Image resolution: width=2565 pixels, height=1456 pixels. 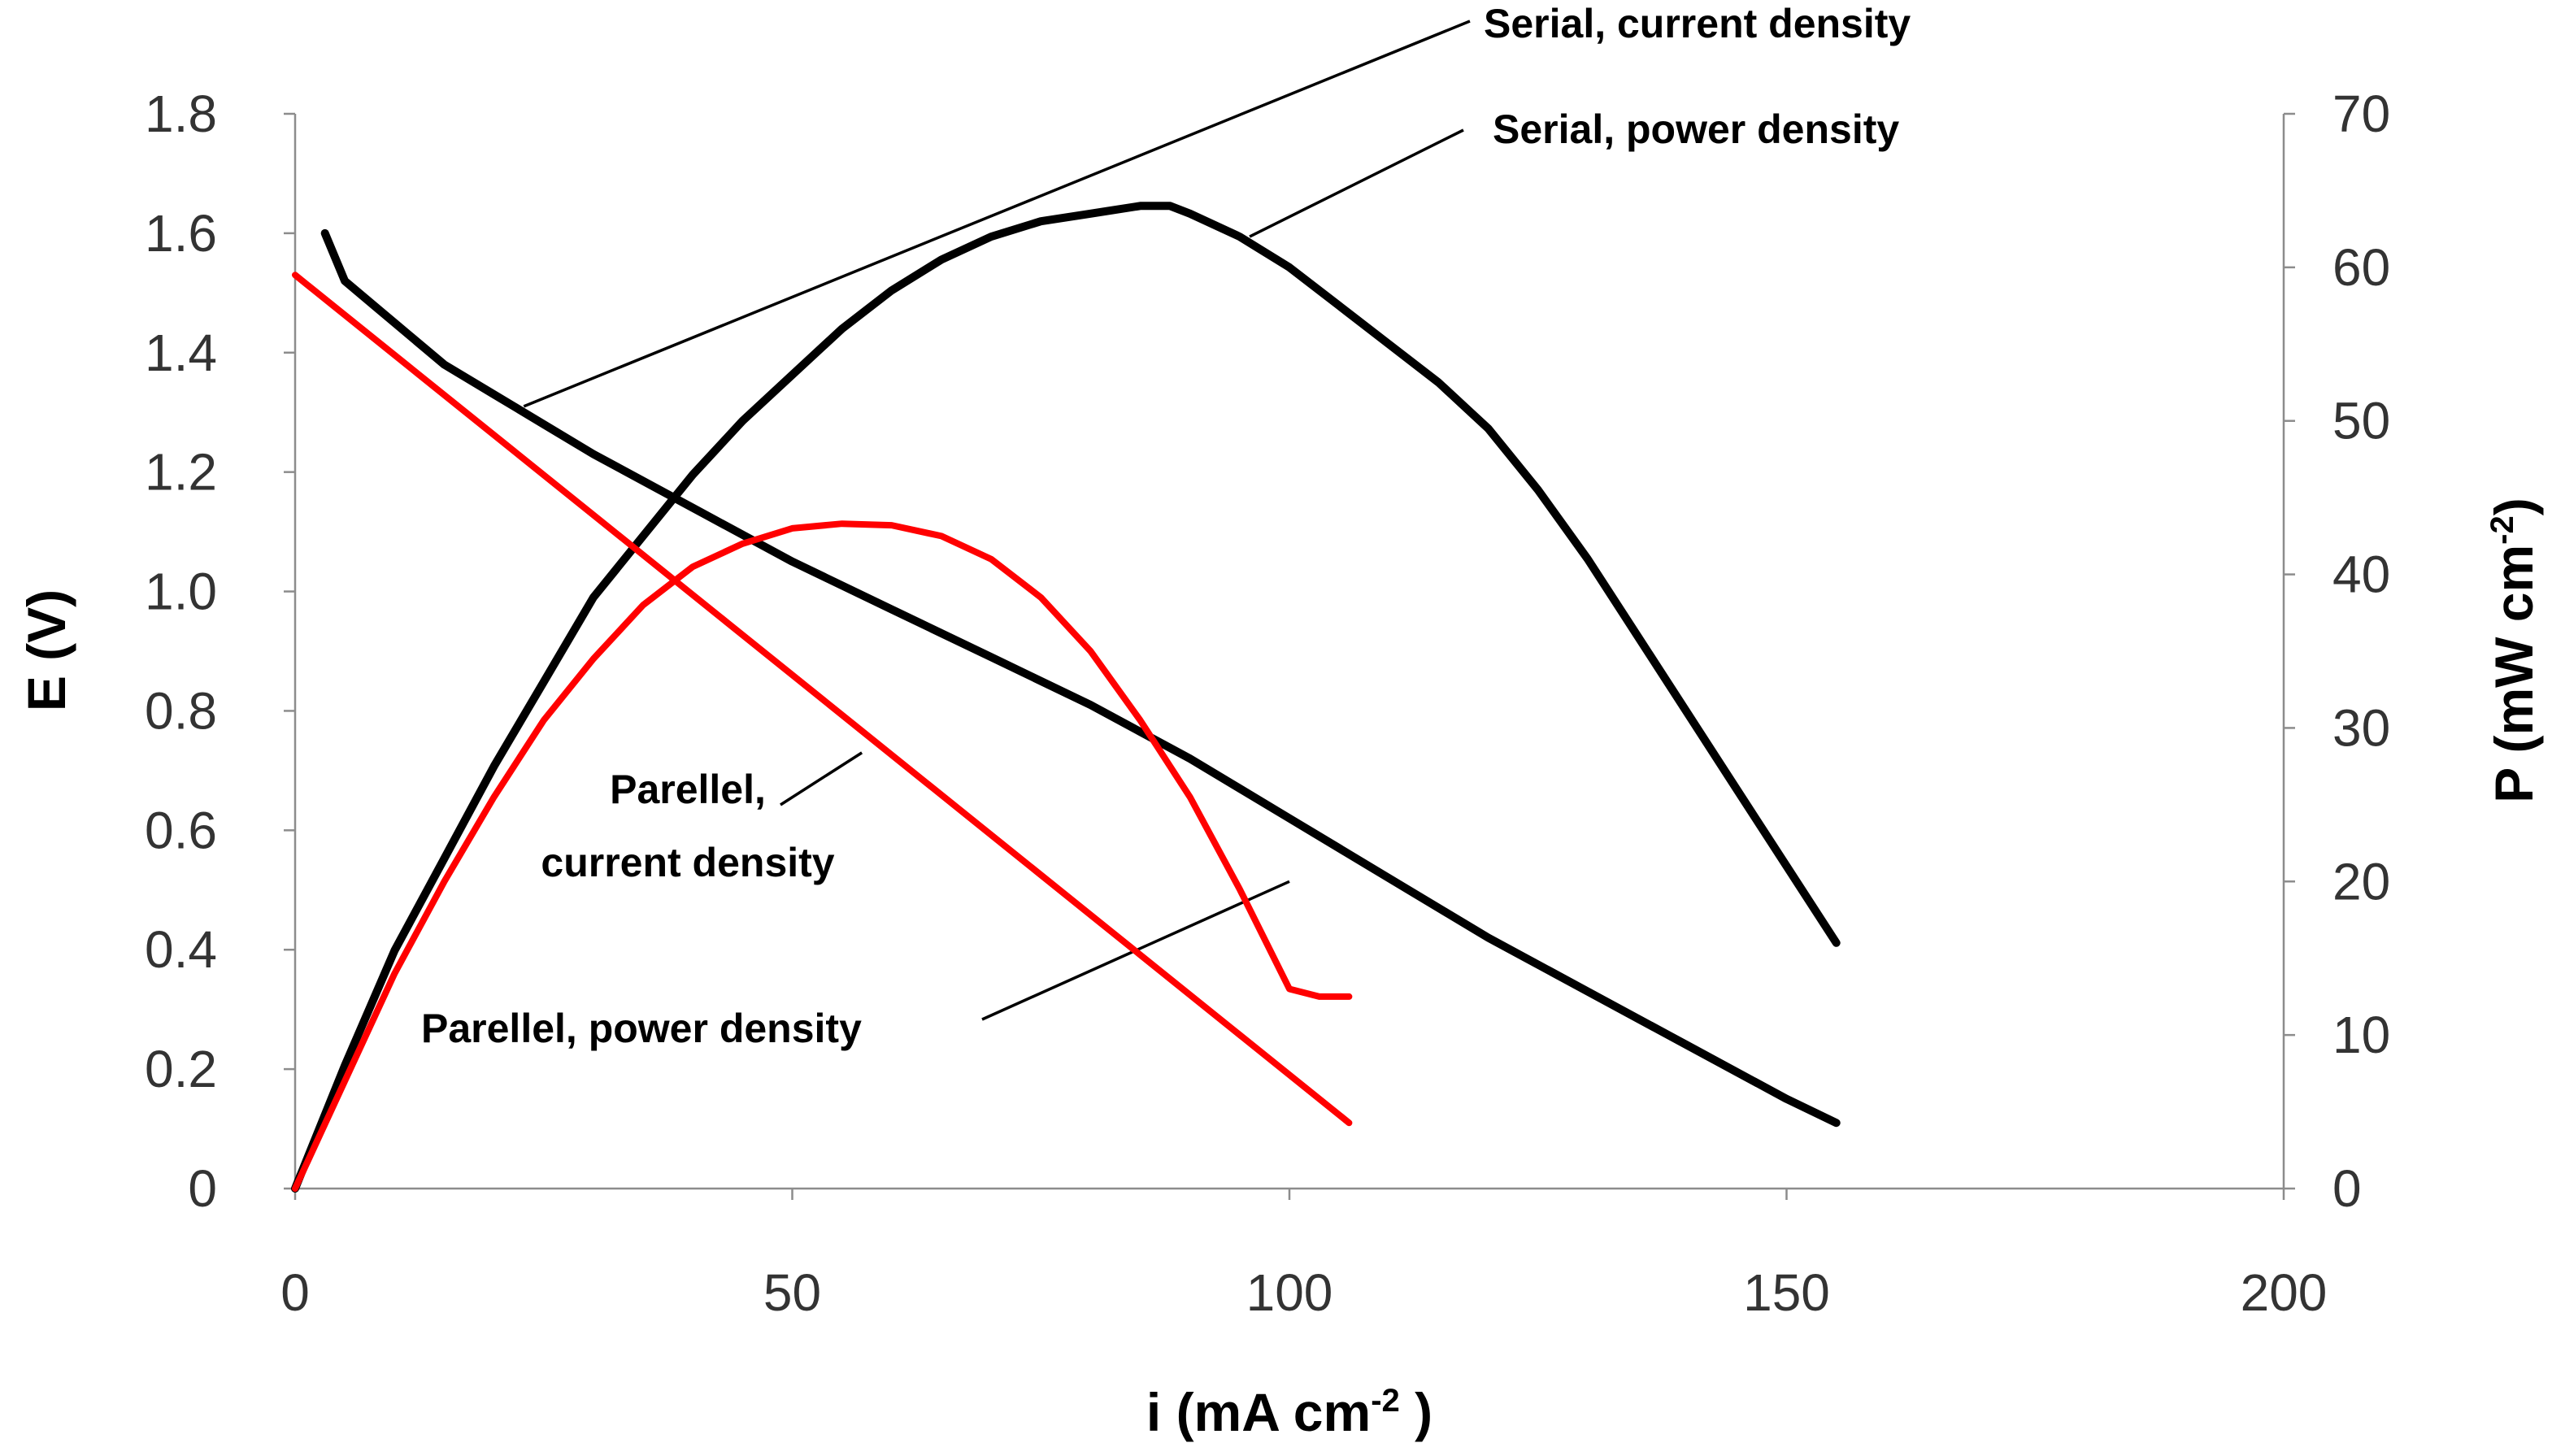 I want to click on x-tick-label: 150, so click(x=1786, y=1293).